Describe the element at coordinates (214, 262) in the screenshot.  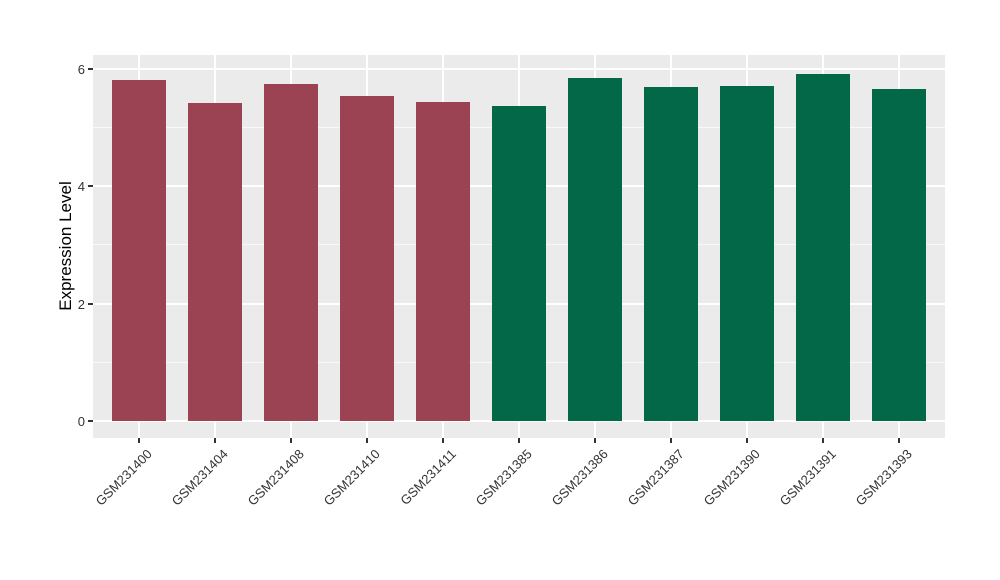
I see `bar-GSM231404` at that location.